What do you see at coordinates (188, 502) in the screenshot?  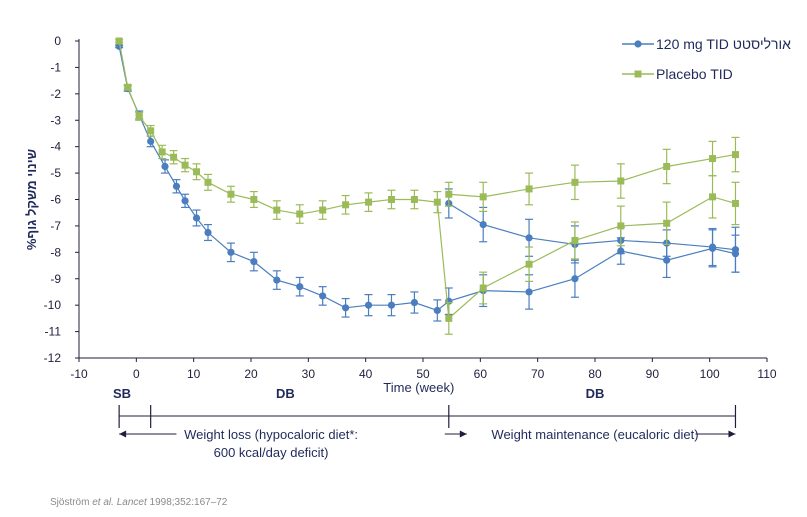 I see `citation-ref: 1998;352:167–72` at bounding box center [188, 502].